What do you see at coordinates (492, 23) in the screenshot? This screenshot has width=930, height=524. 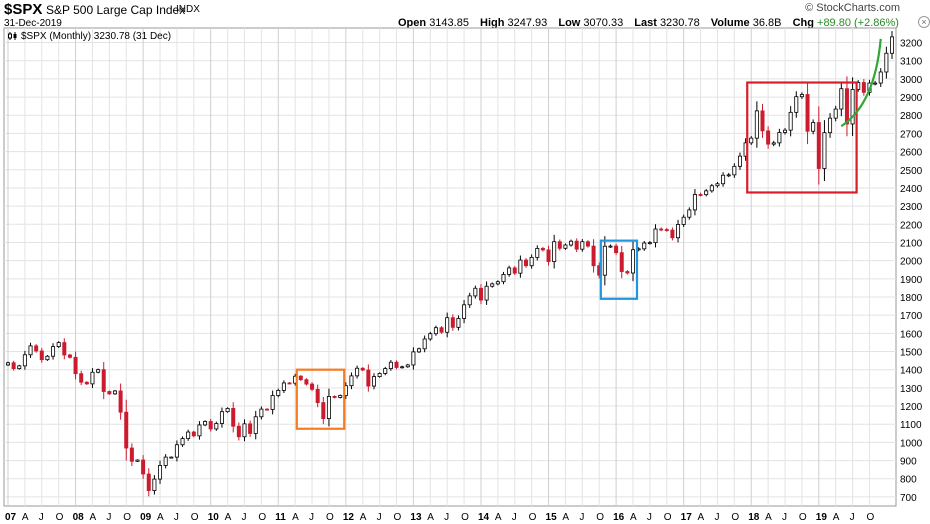 I see `high-label: High` at bounding box center [492, 23].